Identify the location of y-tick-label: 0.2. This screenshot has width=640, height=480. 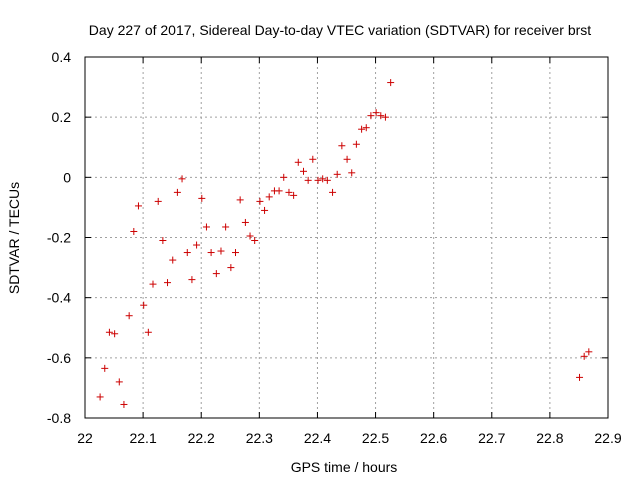
(62, 117).